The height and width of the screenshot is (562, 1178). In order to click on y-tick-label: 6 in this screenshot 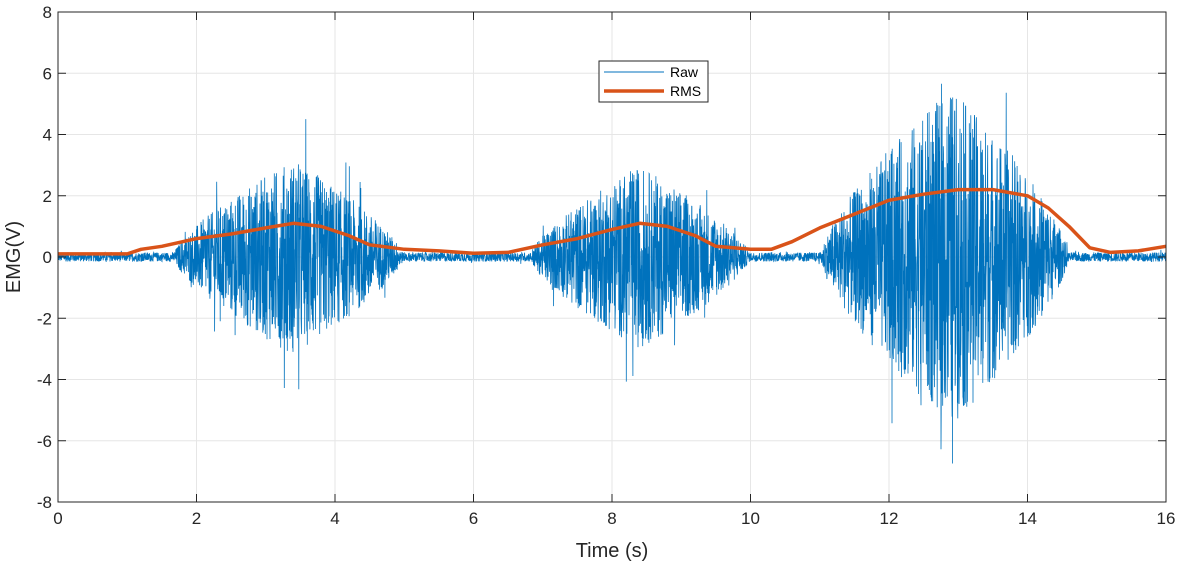, I will do `click(47, 73)`.